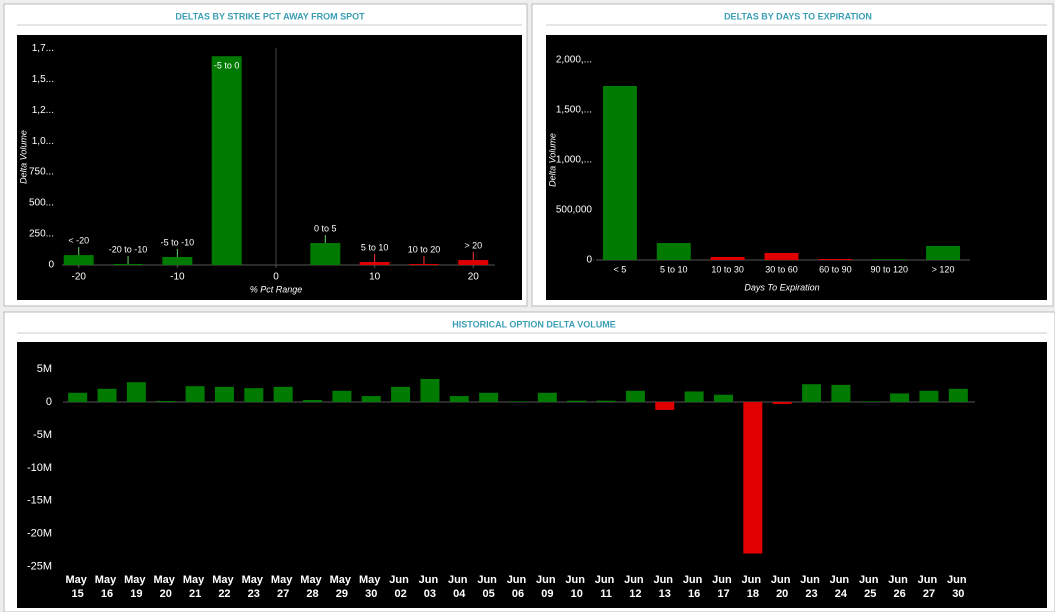 The image size is (1055, 612). Describe the element at coordinates (459, 587) in the screenshot. I see `x-tick-label: Jun 04` at that location.